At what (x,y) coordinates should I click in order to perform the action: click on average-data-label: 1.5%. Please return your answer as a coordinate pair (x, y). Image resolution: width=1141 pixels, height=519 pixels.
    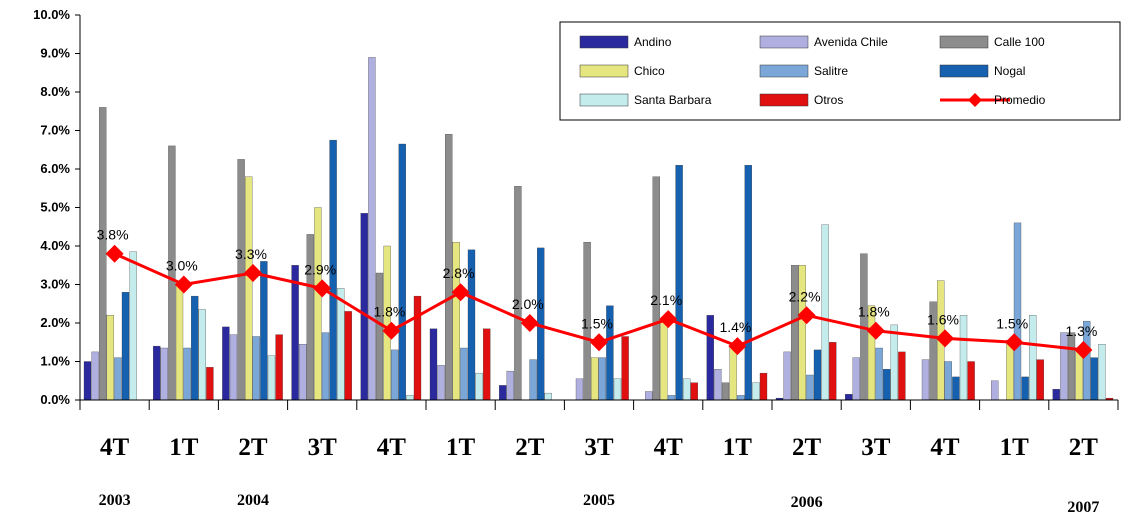
    Looking at the image, I should click on (1012, 323).